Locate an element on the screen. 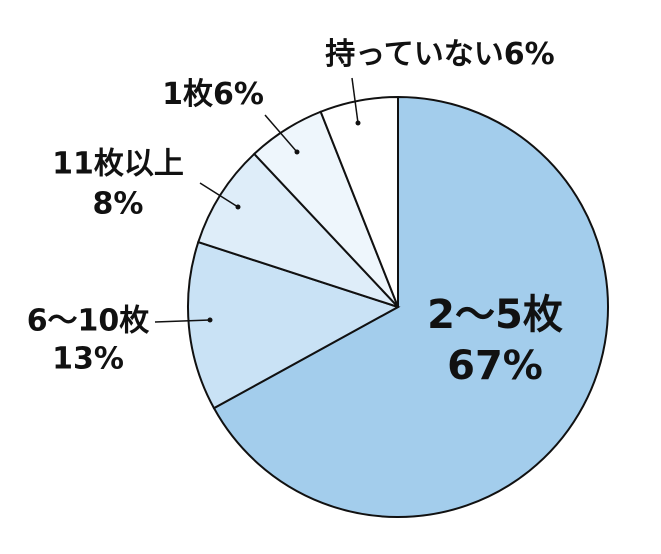 This screenshot has height=554, width=661. slice-label: 1枚6% is located at coordinates (213, 94).